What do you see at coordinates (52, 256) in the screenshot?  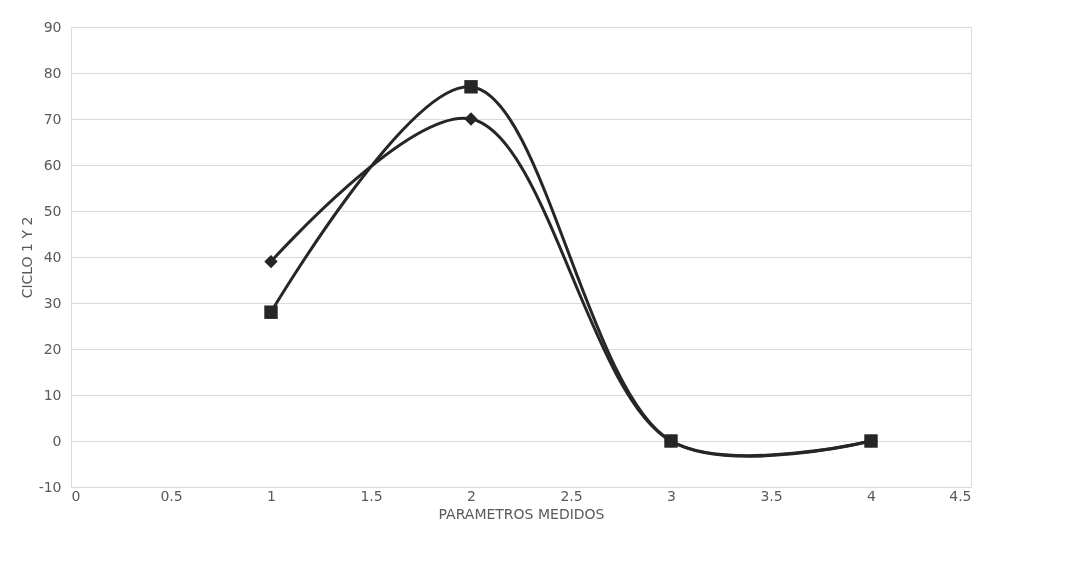 I see `y-tick-label: 40` at bounding box center [52, 256].